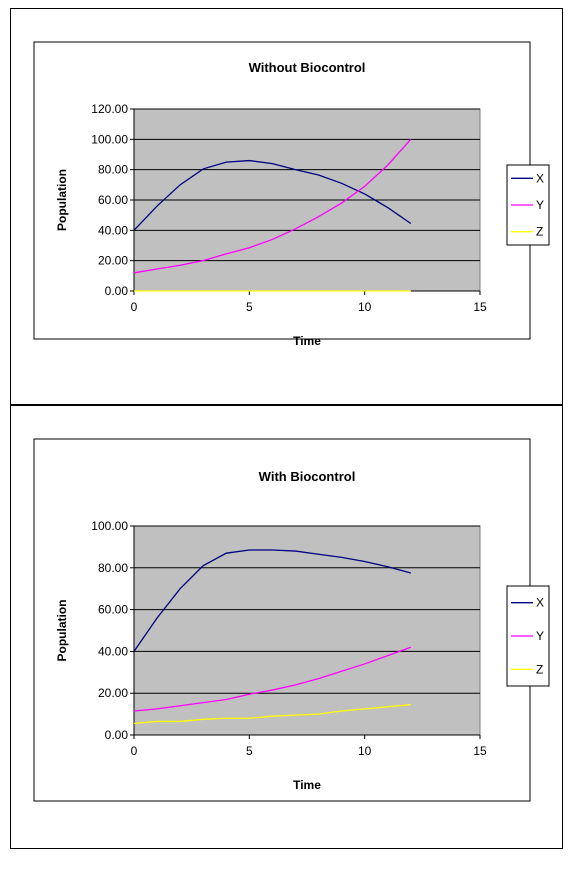 The width and height of the screenshot is (572, 875). I want to click on chart-title: With Biocontrol, so click(307, 476).